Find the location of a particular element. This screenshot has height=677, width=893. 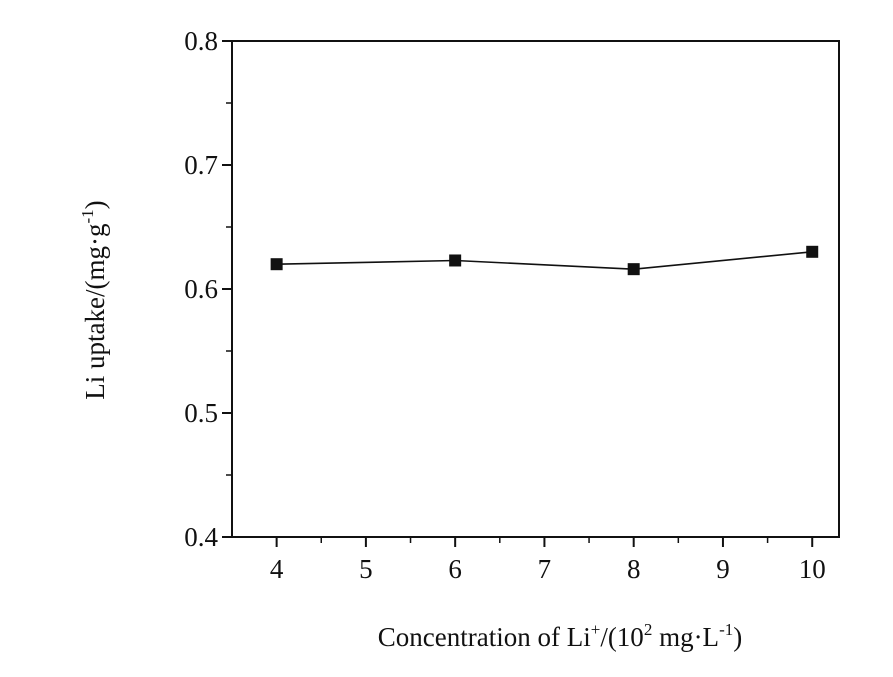

x-tick-label: 4 is located at coordinates (277, 569).